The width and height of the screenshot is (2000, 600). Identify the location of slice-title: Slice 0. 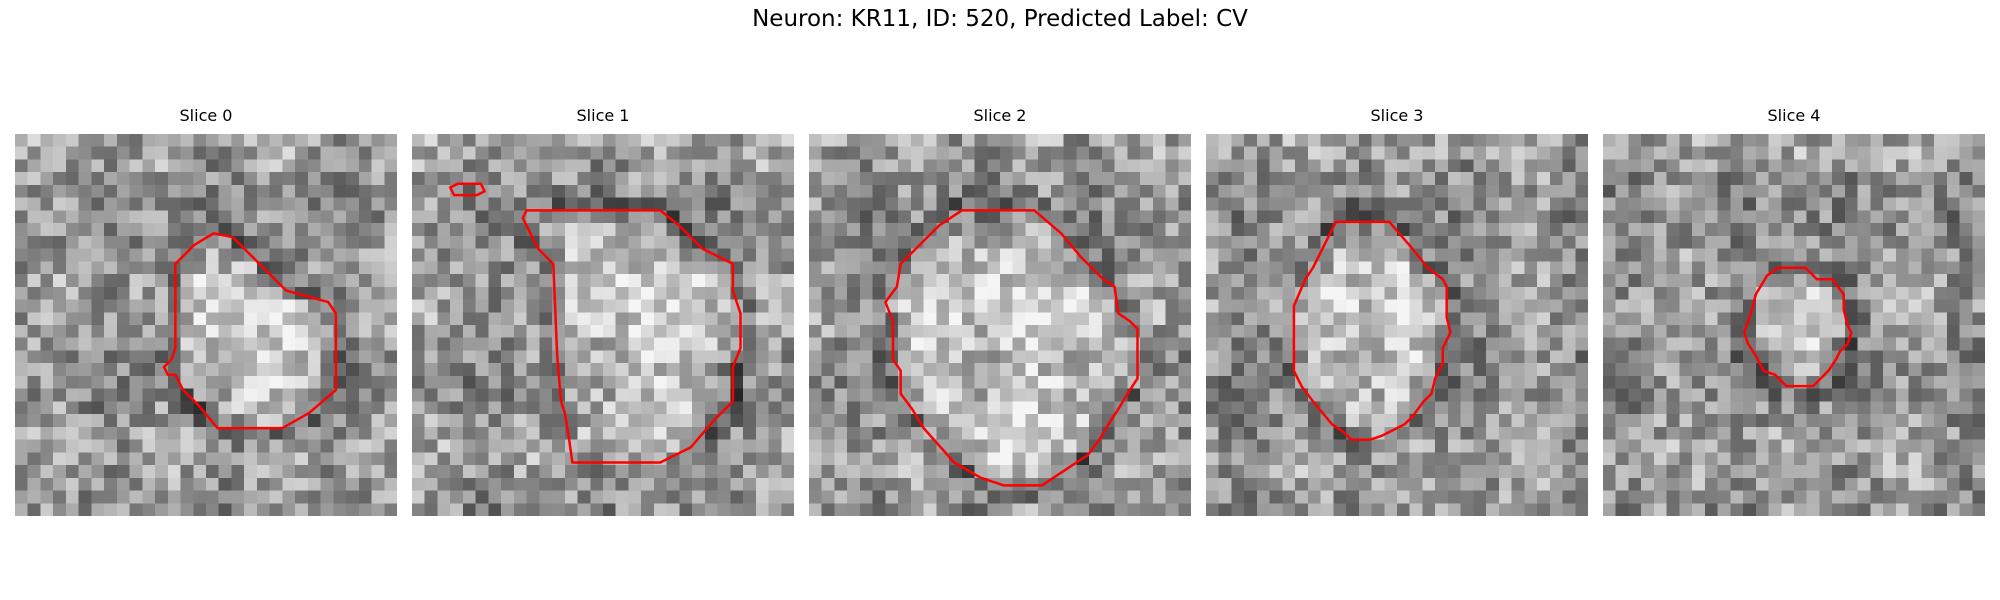
(206, 115).